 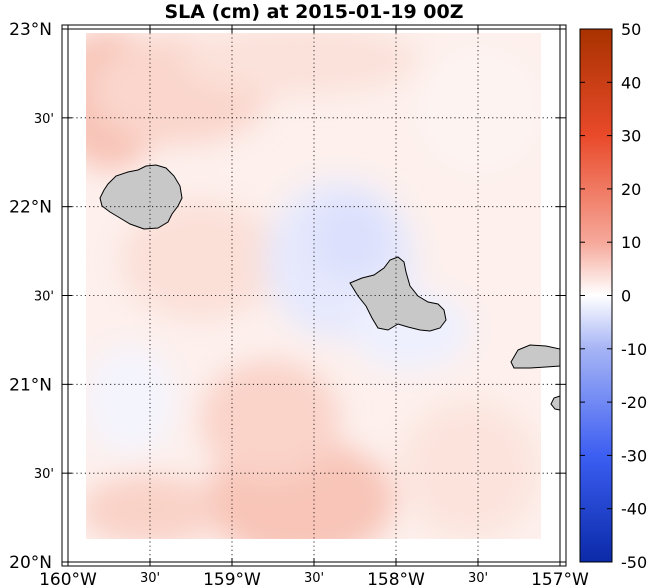 I want to click on x-tick-label: 159°W, so click(x=232, y=579).